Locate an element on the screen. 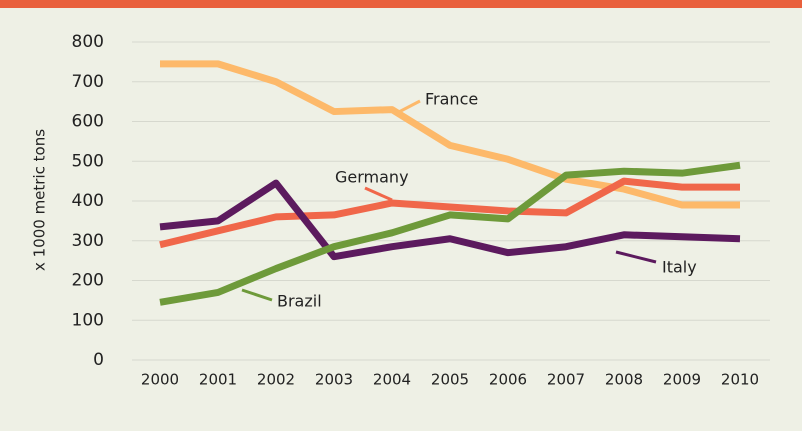 The height and width of the screenshot is (431, 802). x-tick-label: 2002 is located at coordinates (276, 380).